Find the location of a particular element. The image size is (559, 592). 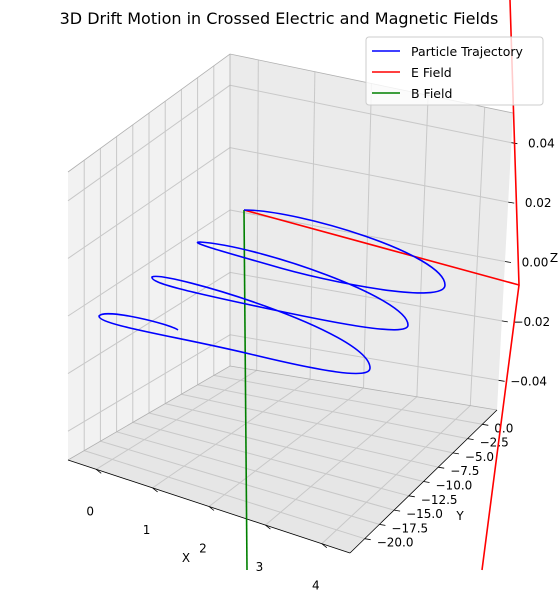

x-ticks: 0 1 2 3 4 is located at coordinates (207, 530).